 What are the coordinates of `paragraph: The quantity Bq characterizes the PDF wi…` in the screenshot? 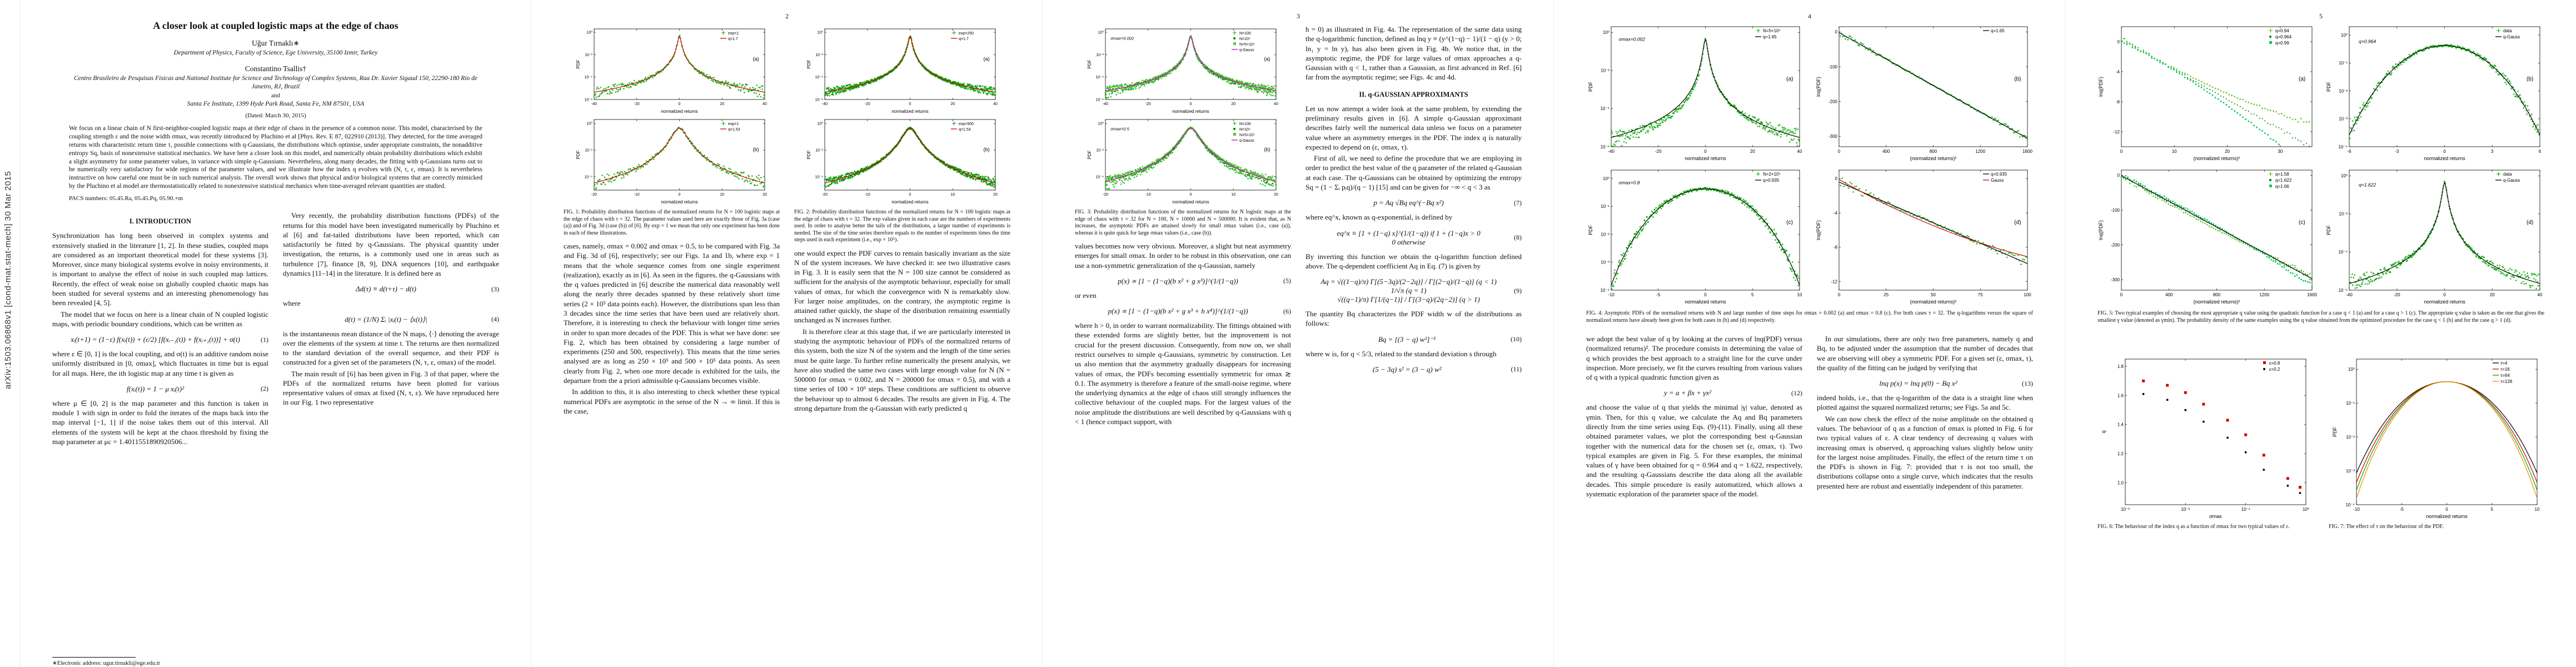 It's located at (1414, 319).